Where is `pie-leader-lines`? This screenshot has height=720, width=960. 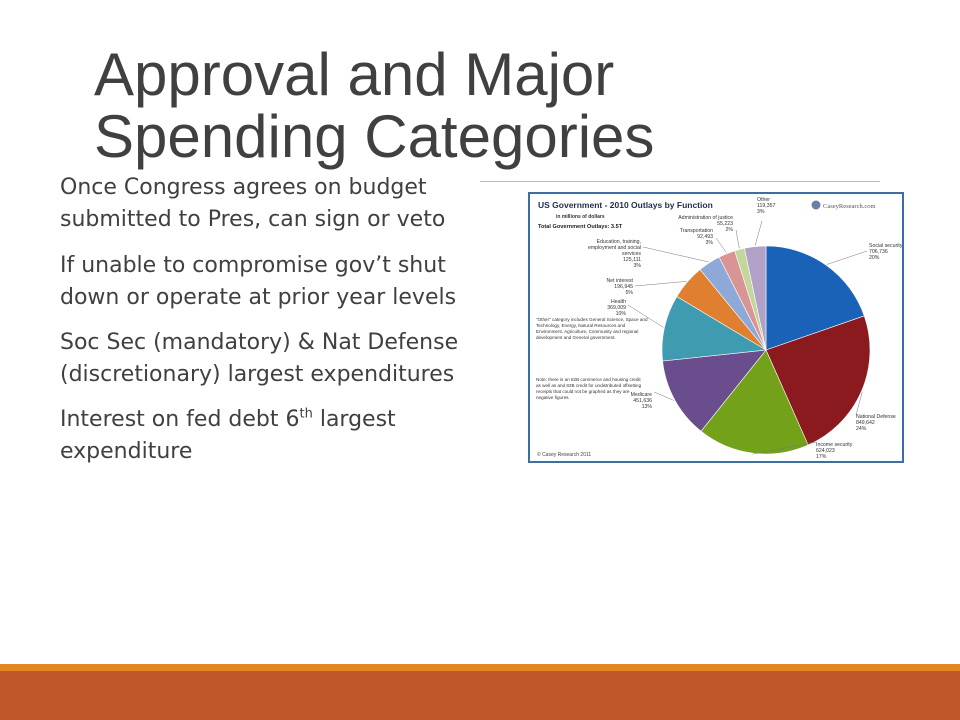 pie-leader-lines is located at coordinates (747, 337).